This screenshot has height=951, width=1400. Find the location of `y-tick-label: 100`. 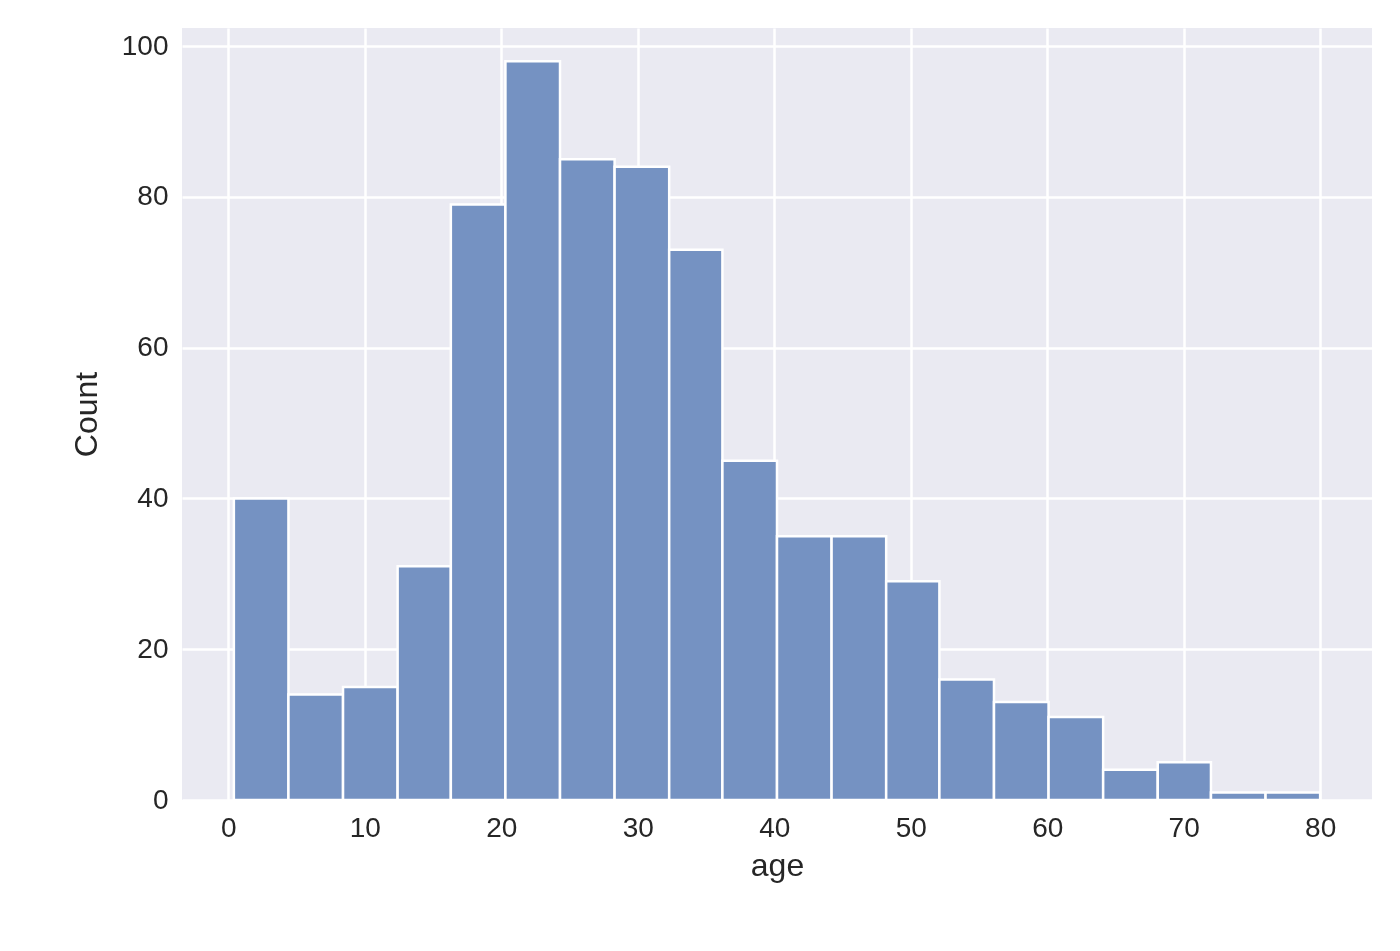

y-tick-label: 100 is located at coordinates (145, 45).